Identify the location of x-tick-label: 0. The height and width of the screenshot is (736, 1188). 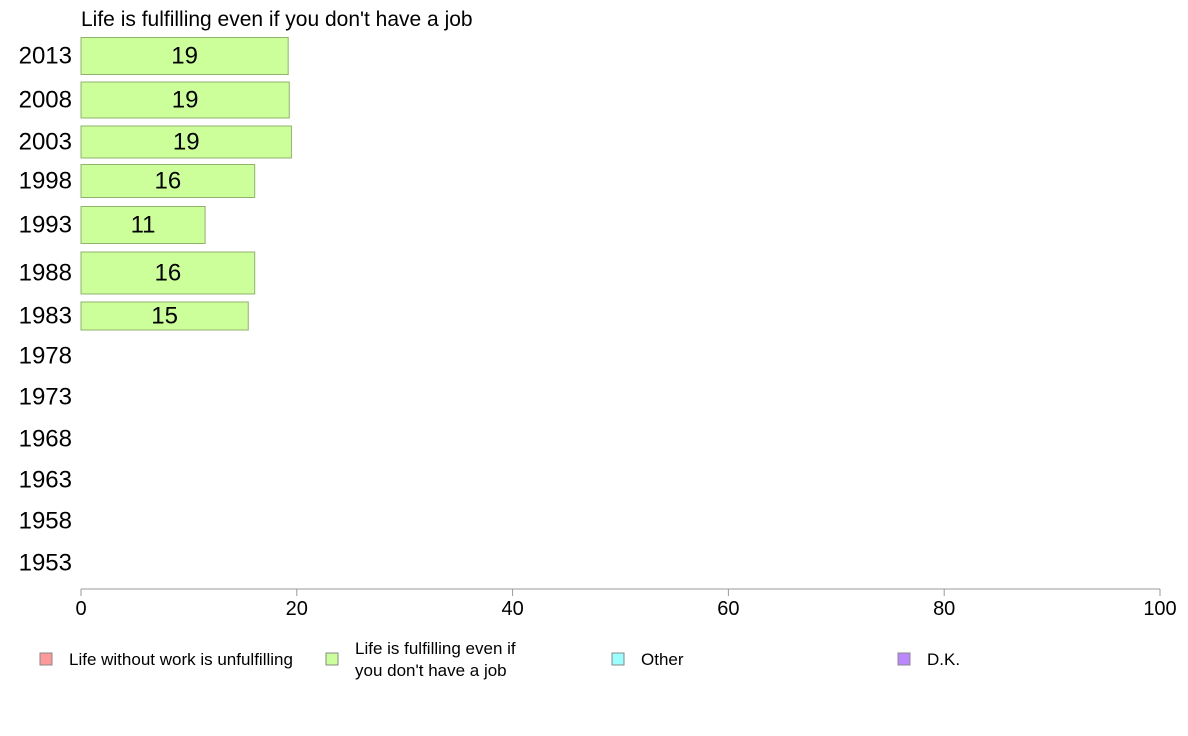
(80, 609).